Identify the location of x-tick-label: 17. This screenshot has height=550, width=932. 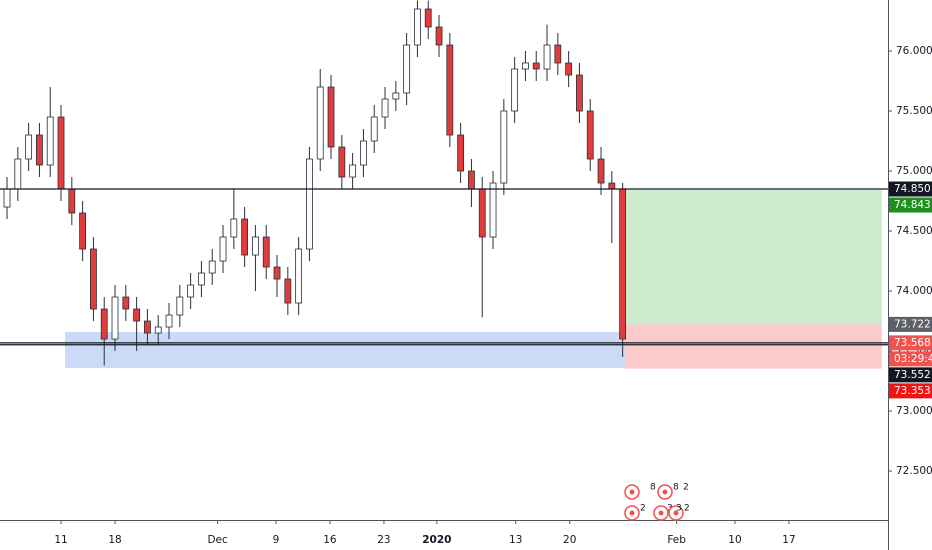
(788, 540).